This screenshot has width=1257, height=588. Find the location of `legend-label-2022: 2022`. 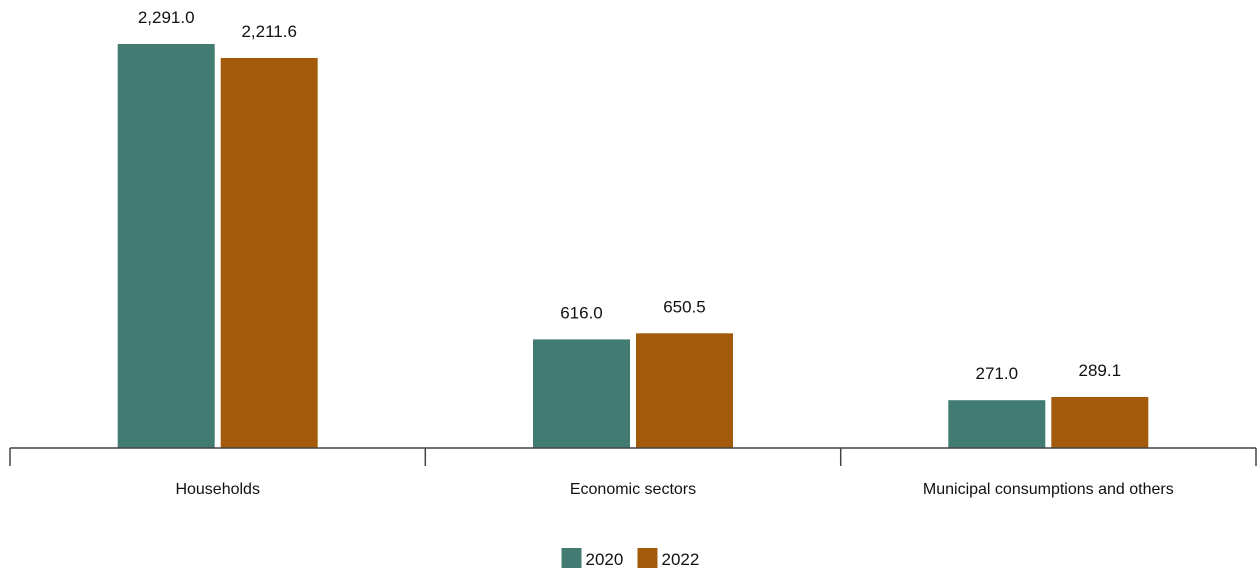

legend-label-2022: 2022 is located at coordinates (681, 559).